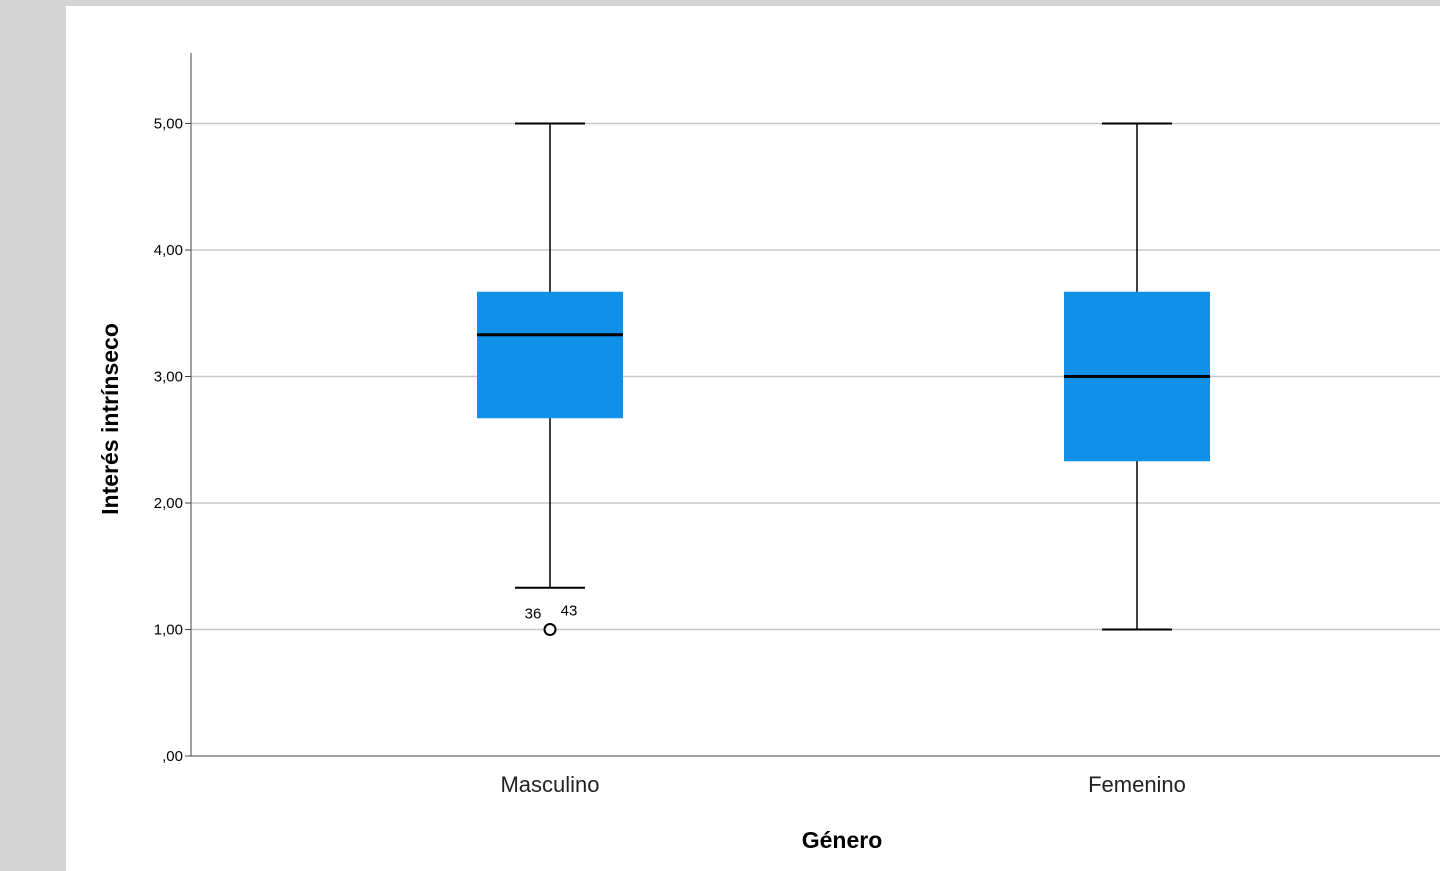 The height and width of the screenshot is (871, 1440). What do you see at coordinates (549, 784) in the screenshot?
I see `x-tick-label: Masculino` at bounding box center [549, 784].